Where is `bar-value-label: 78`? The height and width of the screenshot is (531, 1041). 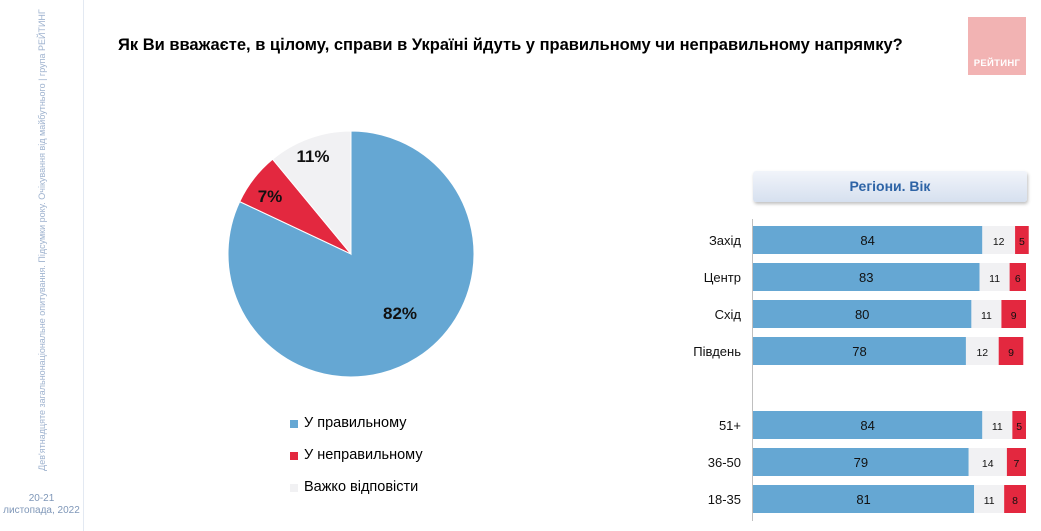
bar-value-label: 78 is located at coordinates (859, 351).